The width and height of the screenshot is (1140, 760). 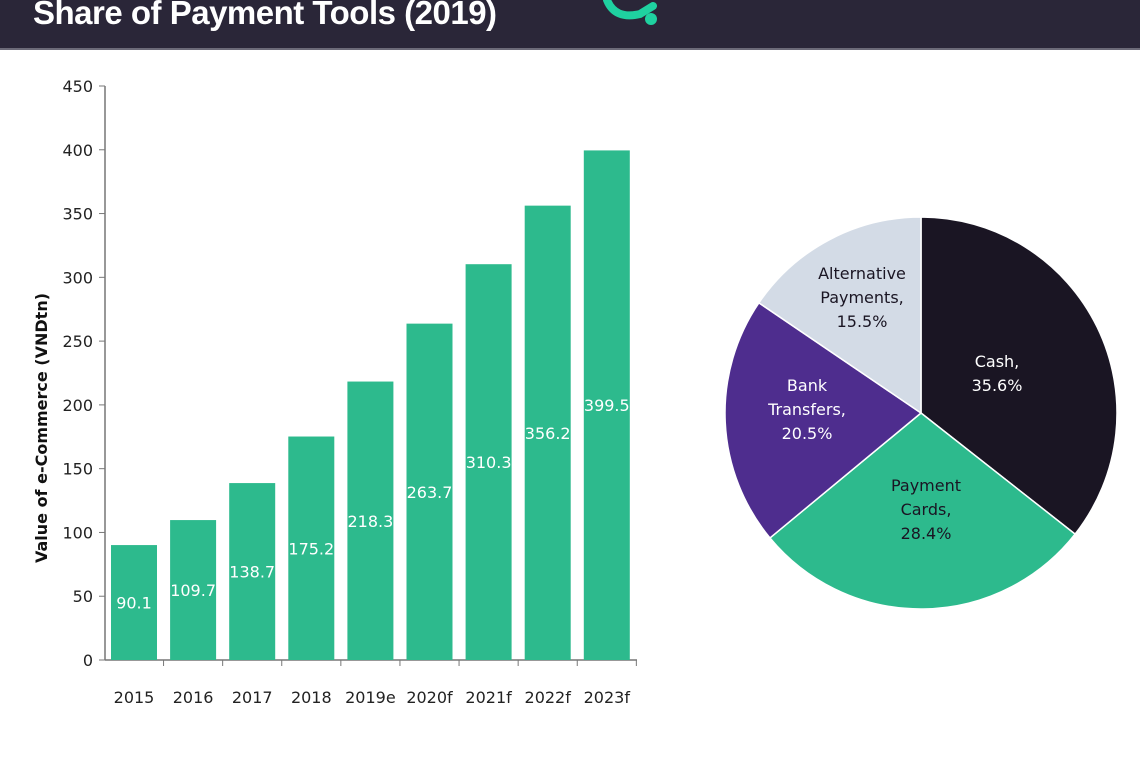 I want to click on data-label: 138.7, so click(x=252, y=572).